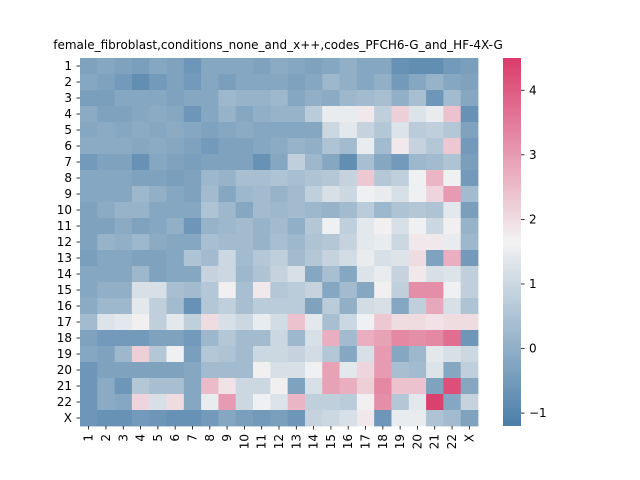 The width and height of the screenshot is (640, 480). What do you see at coordinates (68, 146) in the screenshot?
I see `y-tick-label: 6` at bounding box center [68, 146].